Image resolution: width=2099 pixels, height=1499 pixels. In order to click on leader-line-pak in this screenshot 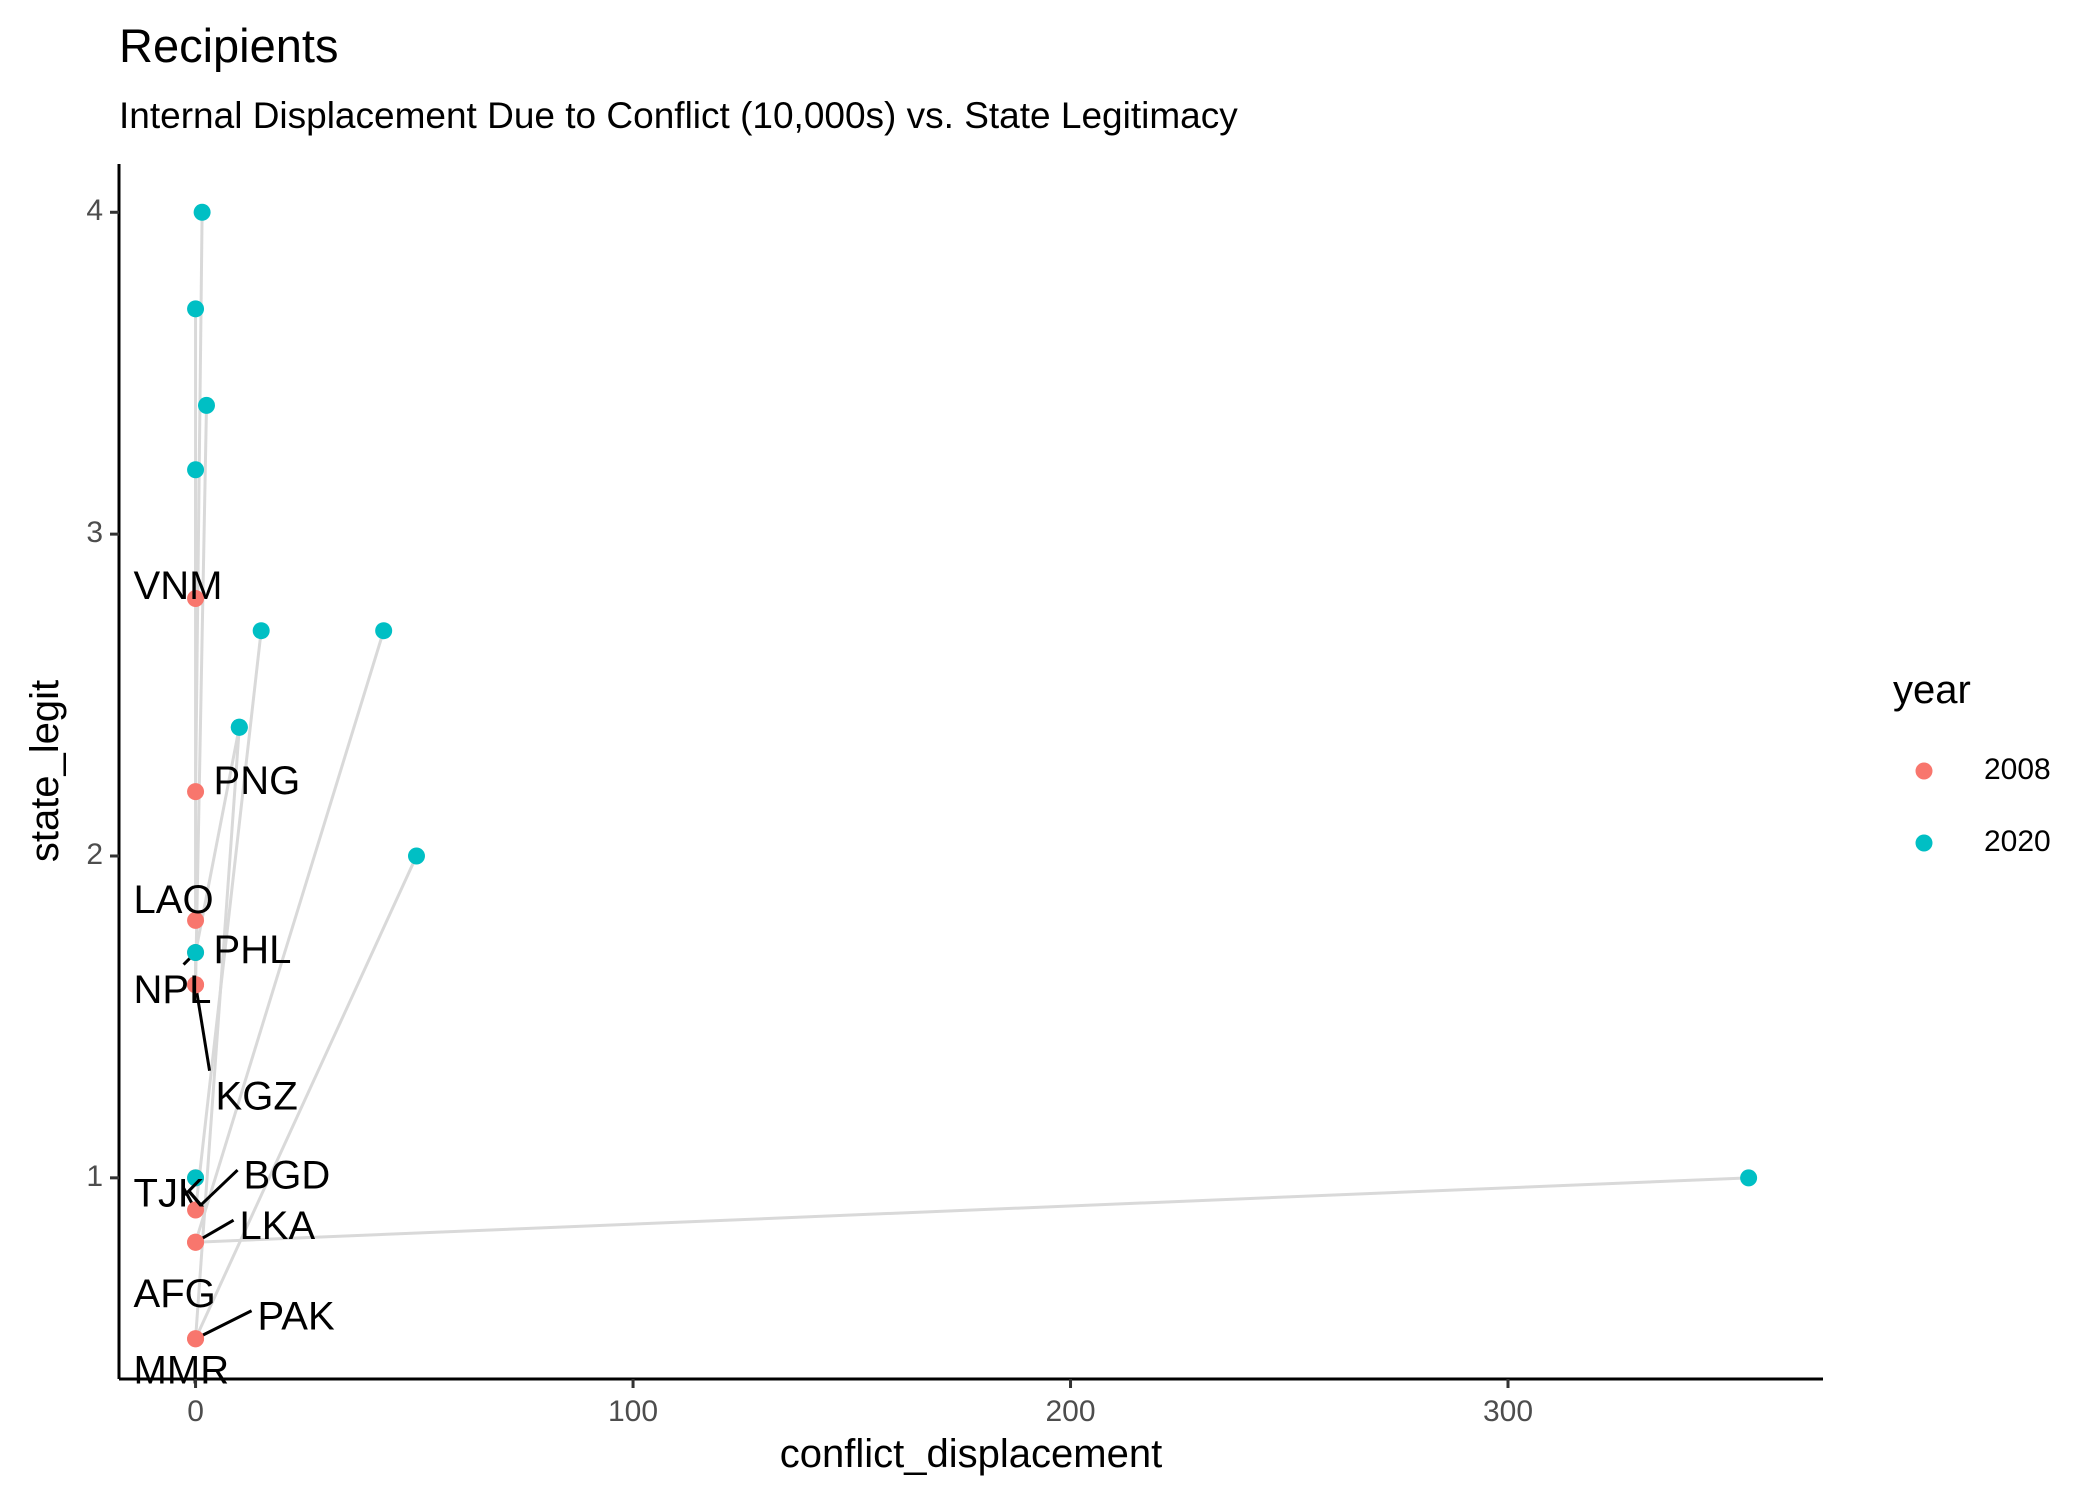, I will do `click(223, 1325)`.